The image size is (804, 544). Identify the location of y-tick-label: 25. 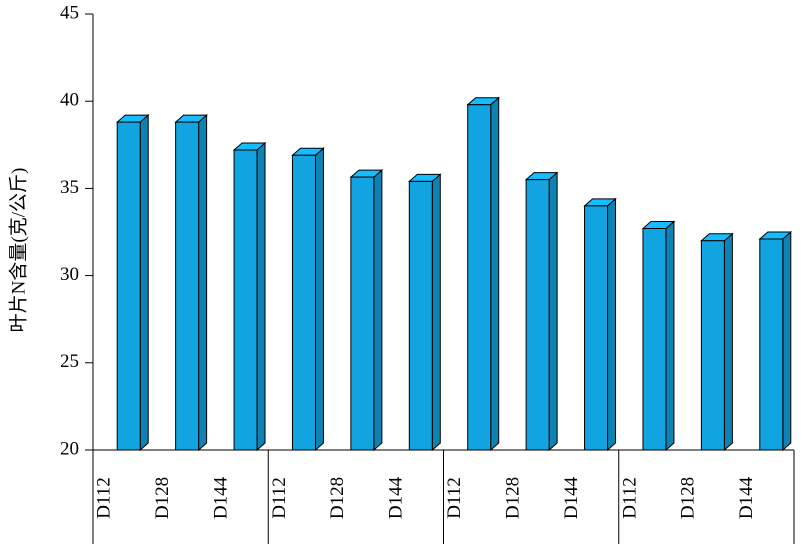
(69, 361).